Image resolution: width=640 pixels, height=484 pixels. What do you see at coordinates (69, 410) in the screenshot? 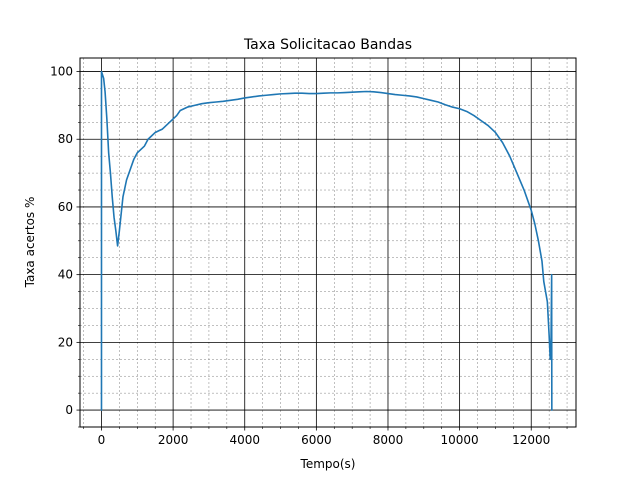
I see `y-tick-label: 0` at bounding box center [69, 410].